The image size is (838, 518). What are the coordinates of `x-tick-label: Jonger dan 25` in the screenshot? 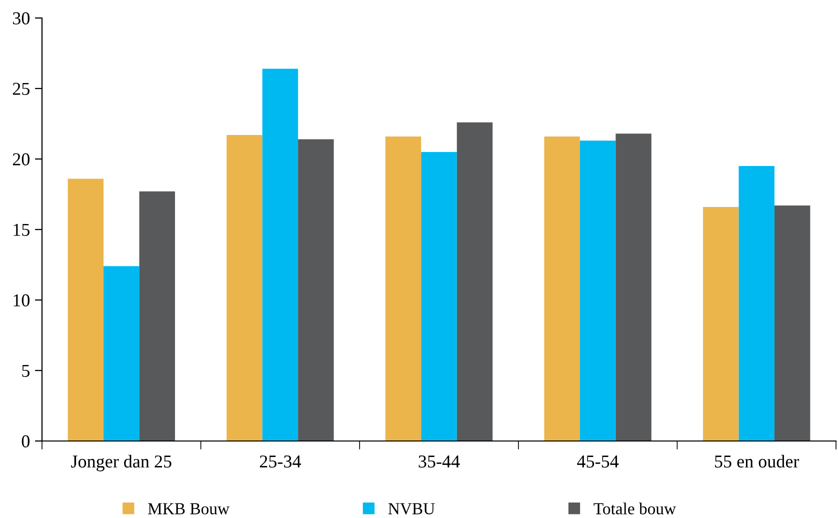 It's located at (121, 463).